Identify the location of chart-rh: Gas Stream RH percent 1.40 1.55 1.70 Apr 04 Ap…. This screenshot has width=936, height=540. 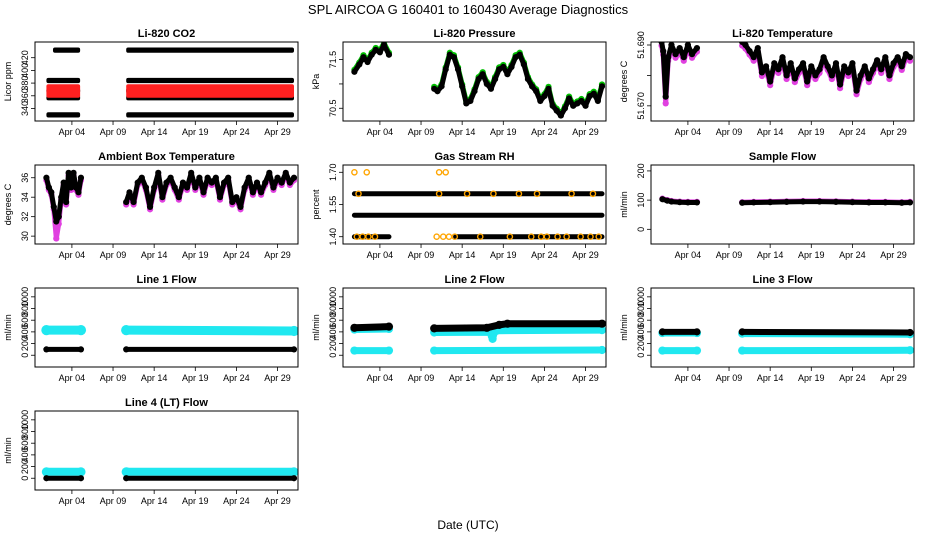
(459, 205).